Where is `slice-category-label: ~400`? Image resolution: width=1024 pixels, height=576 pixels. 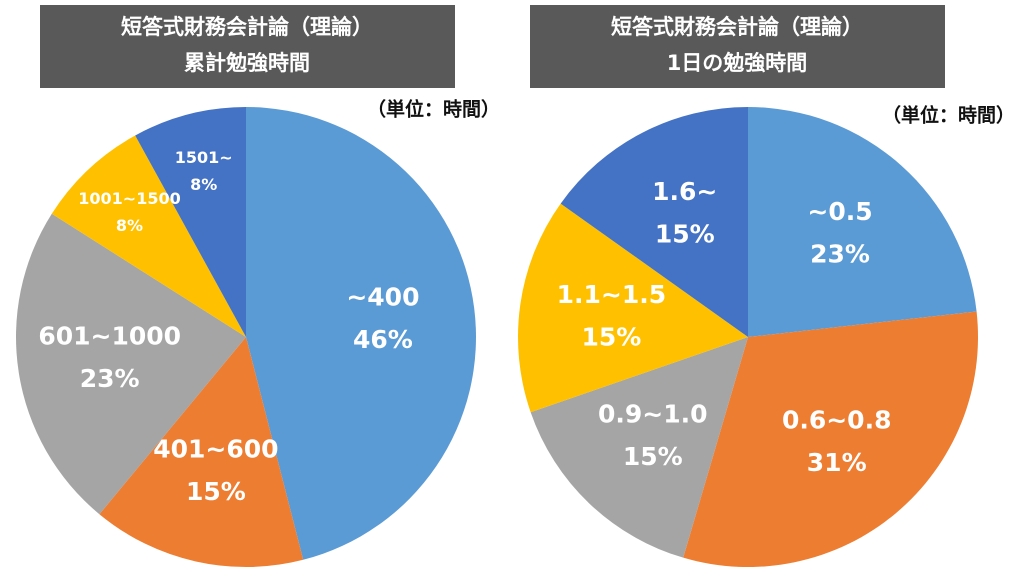 slice-category-label: ~400 is located at coordinates (382, 296).